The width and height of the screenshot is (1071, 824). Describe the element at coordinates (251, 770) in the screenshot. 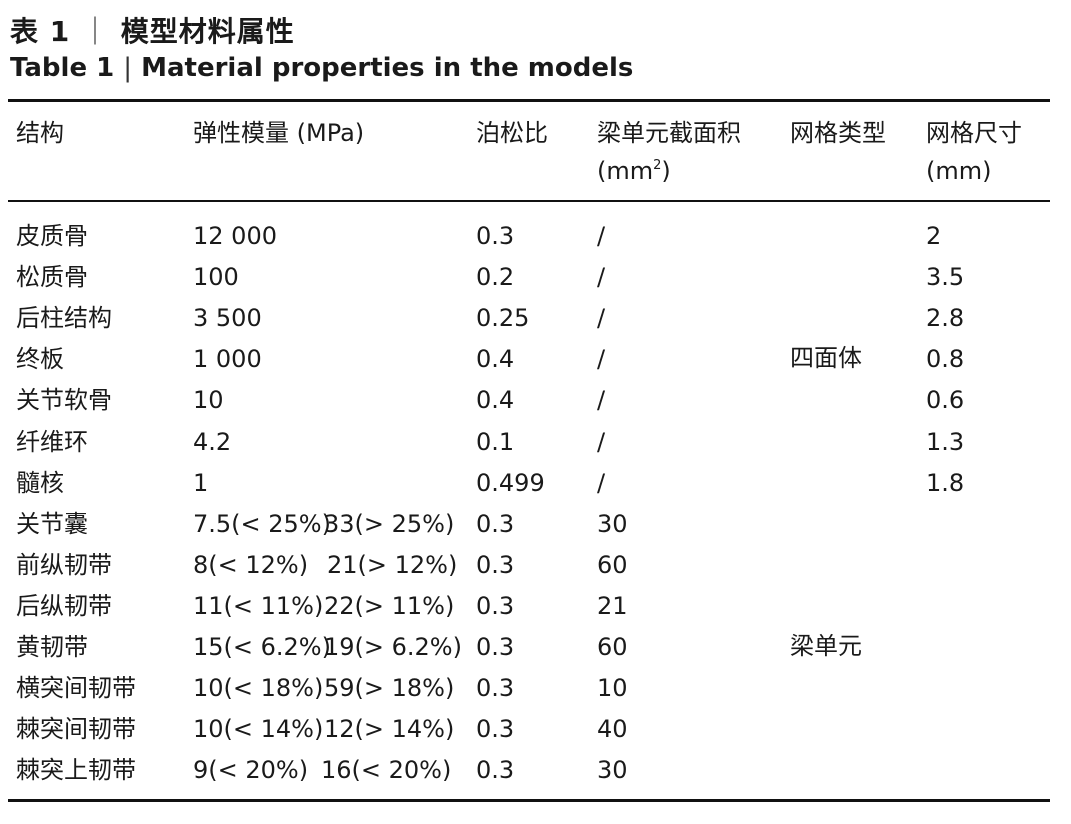

I see `cell-modulus: 9(< 20%)` at that location.